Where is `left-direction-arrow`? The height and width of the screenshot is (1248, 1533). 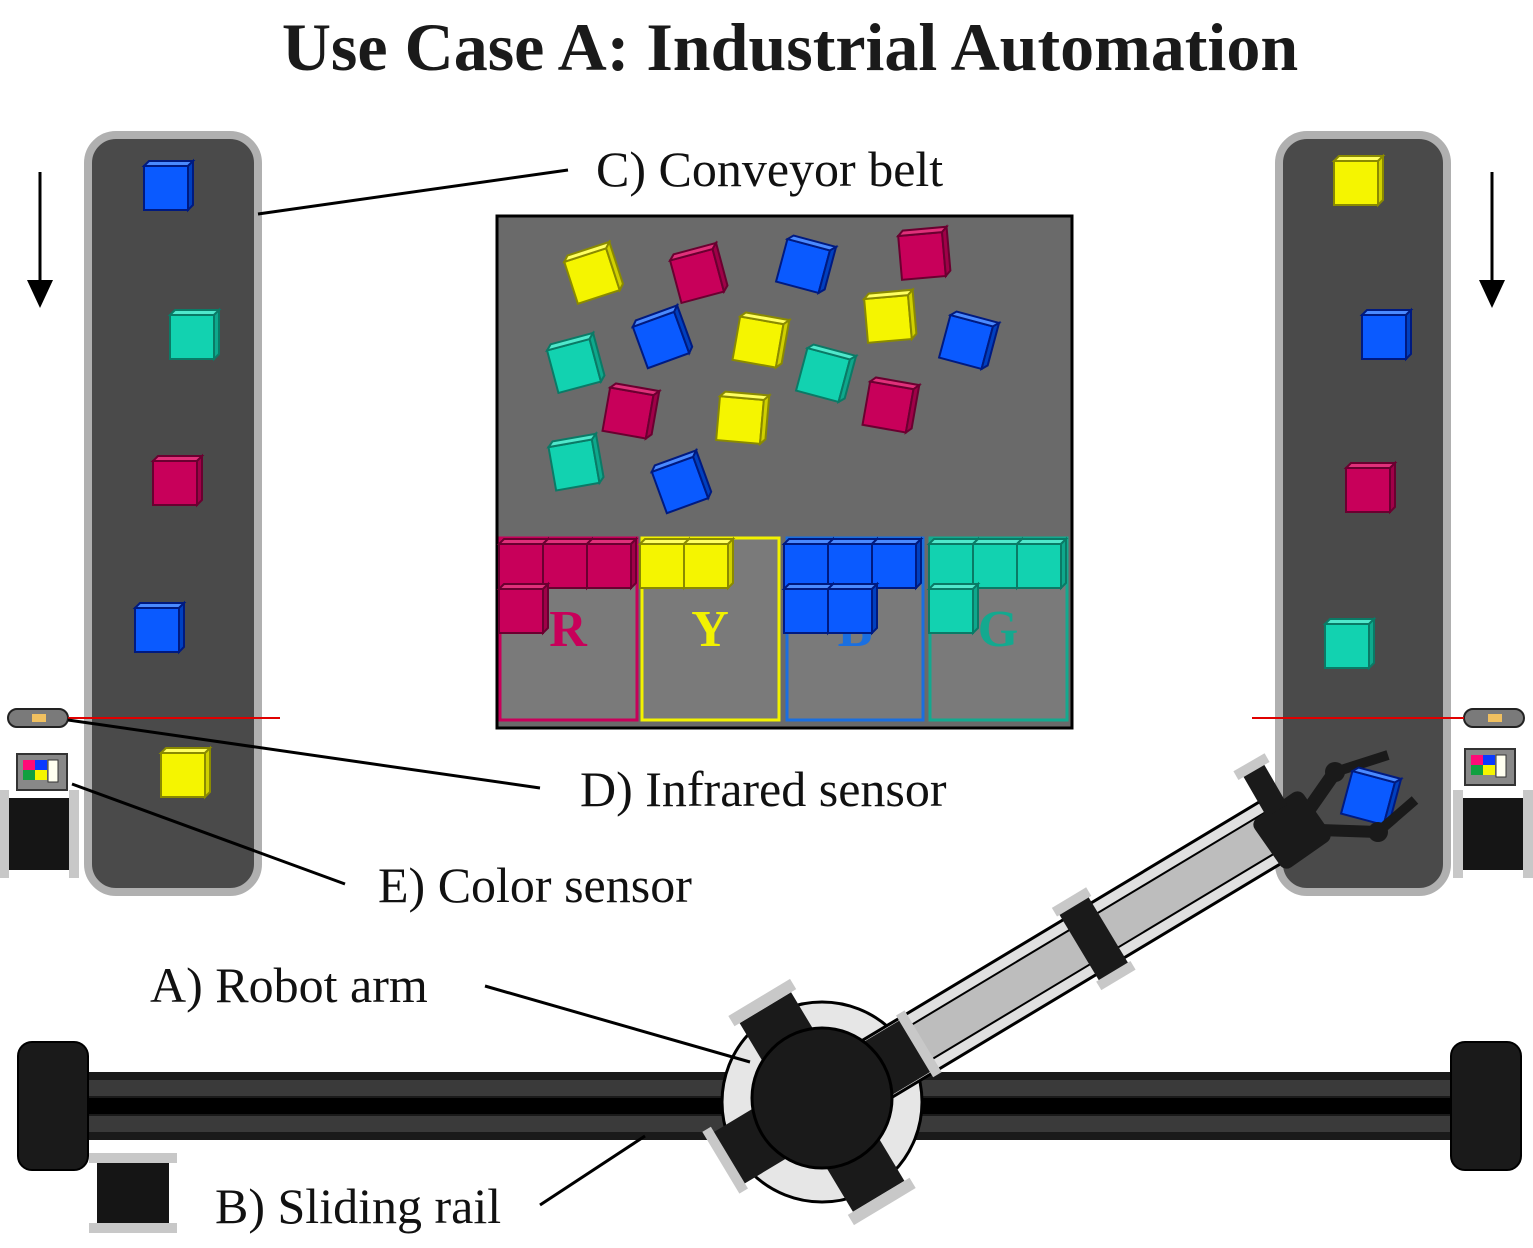 left-direction-arrow is located at coordinates (40, 240).